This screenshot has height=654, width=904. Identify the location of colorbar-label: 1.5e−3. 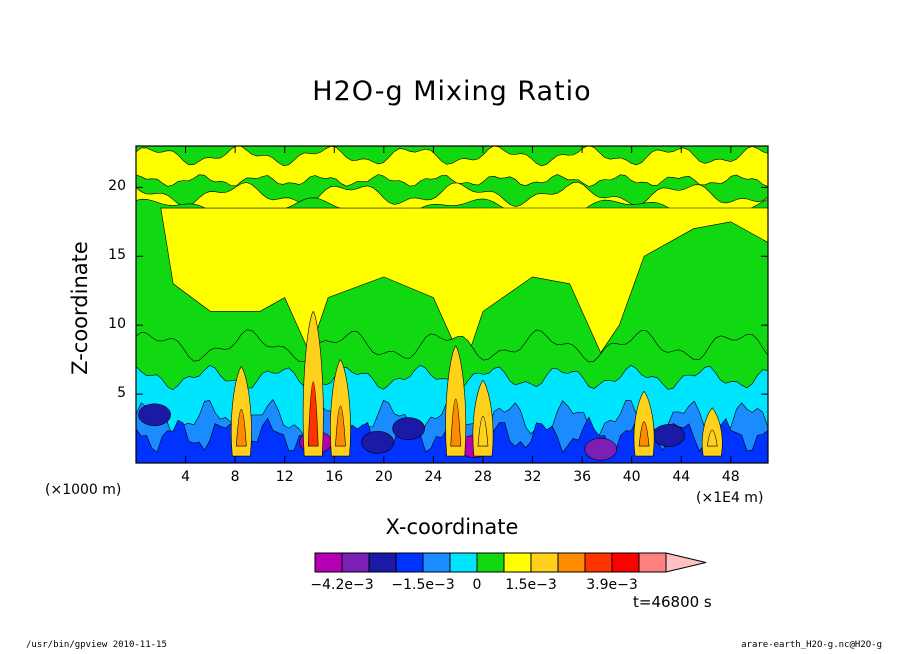
(531, 585).